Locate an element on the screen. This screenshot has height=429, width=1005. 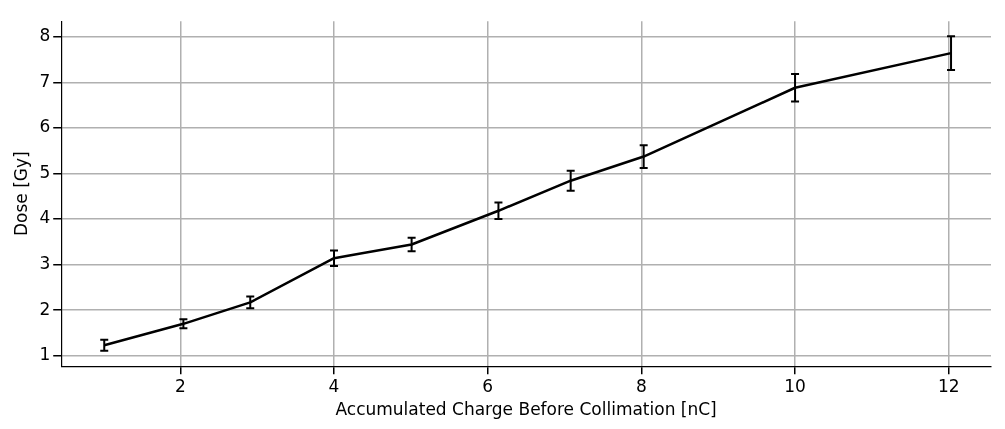
x-tick-label: 6 is located at coordinates (488, 385).